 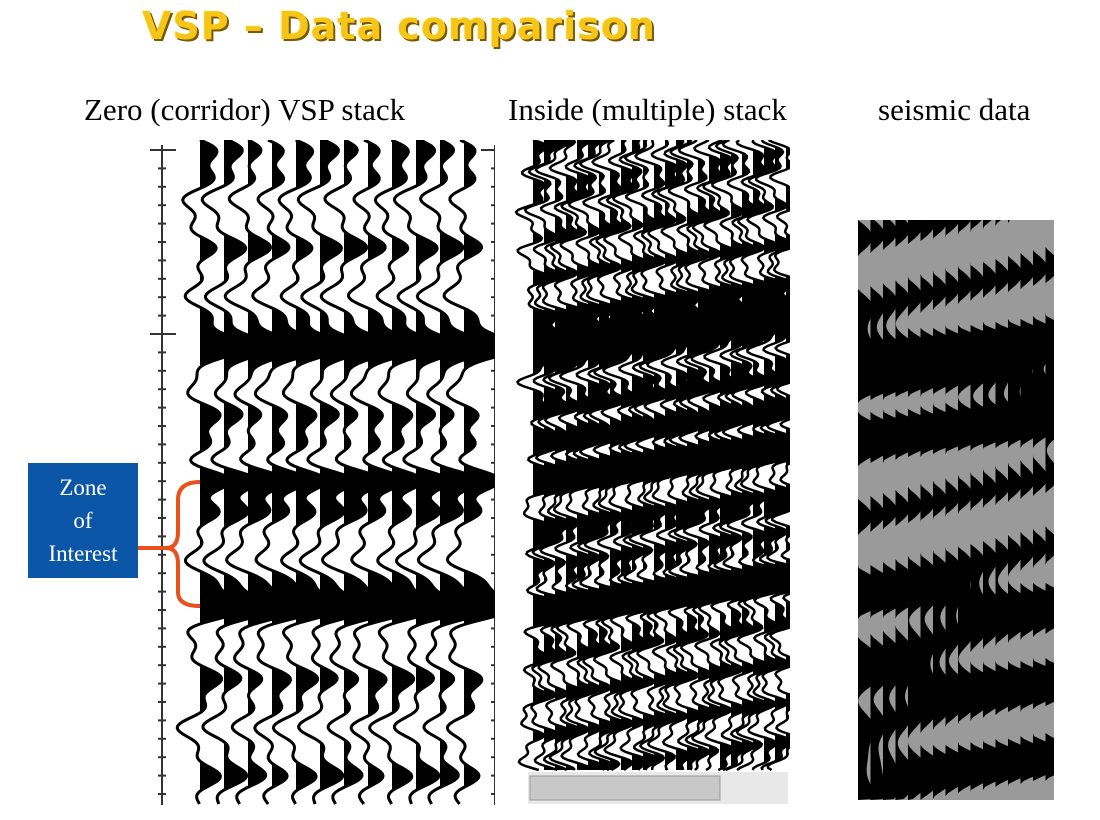 I want to click on zero-vsp-stack-label: Zero (corridor) VSP stack, so click(x=245, y=109).